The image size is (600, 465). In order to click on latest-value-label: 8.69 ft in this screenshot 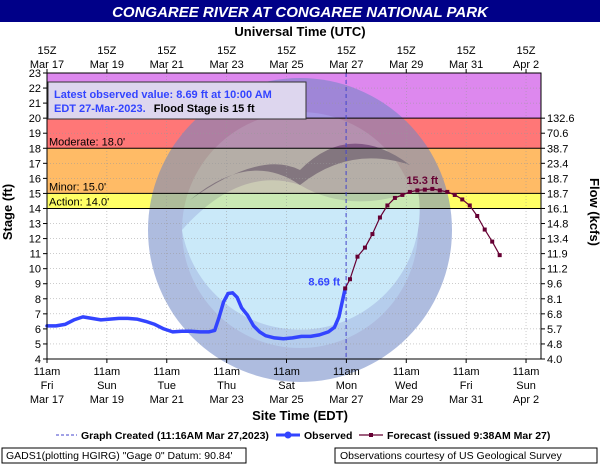, I will do `click(324, 282)`.